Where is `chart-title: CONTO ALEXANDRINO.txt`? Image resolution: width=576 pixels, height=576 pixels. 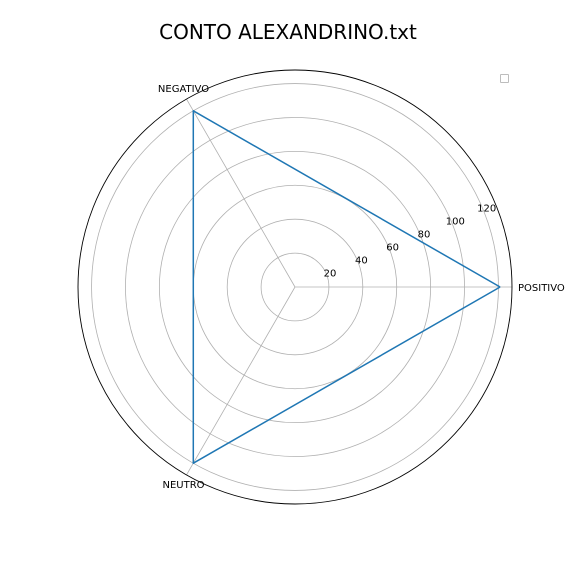 chart-title: CONTO ALEXANDRINO.txt is located at coordinates (288, 32).